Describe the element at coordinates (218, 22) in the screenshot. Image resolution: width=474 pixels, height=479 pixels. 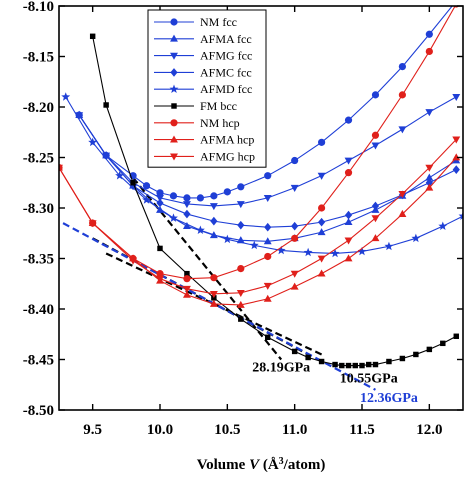
I see `legend-label: NM fcc` at that location.